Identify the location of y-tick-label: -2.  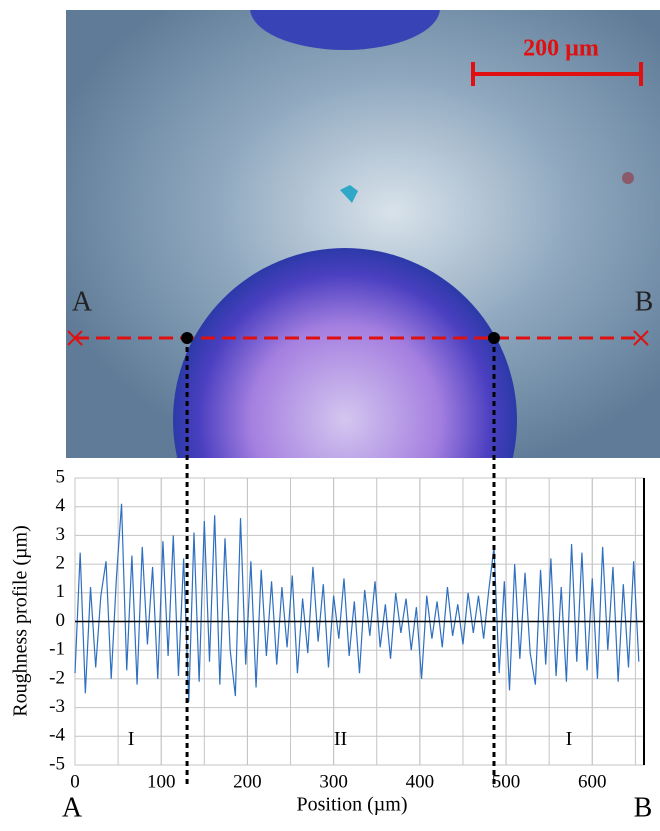
(57, 677).